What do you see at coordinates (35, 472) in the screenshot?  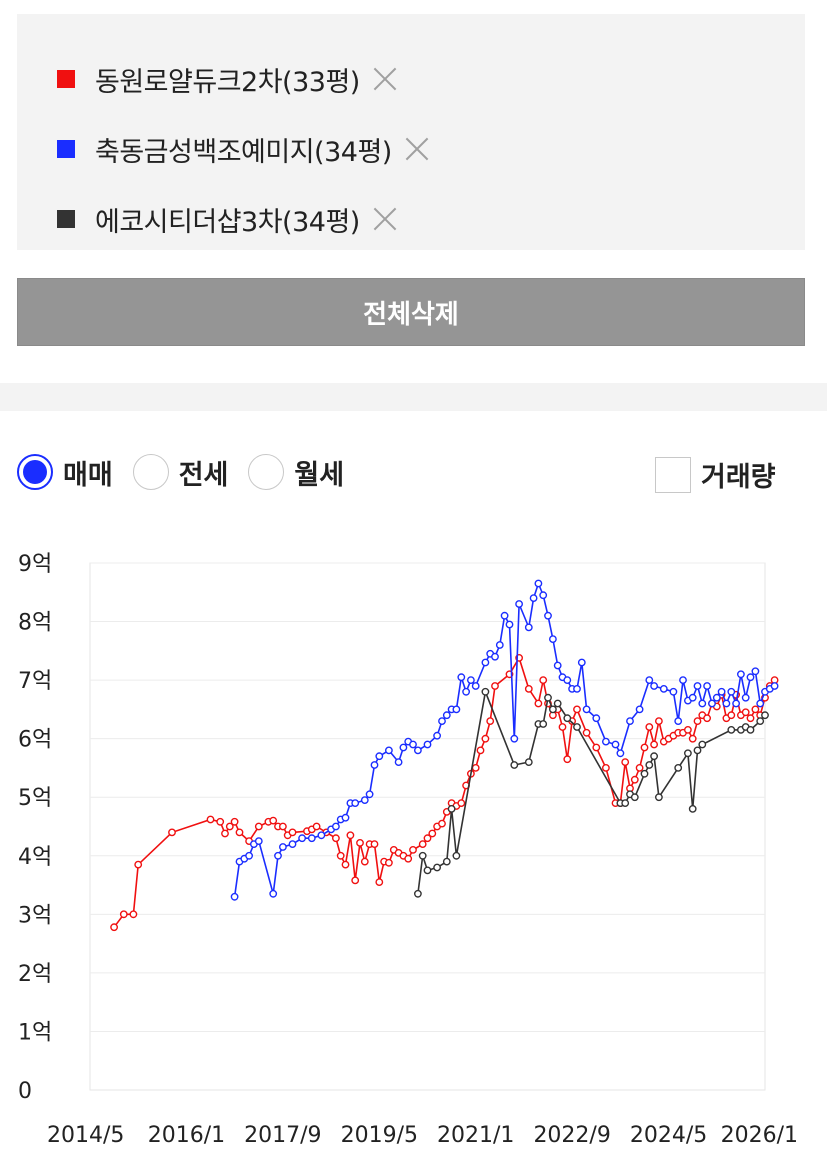 I see `radio-selected-icon` at bounding box center [35, 472].